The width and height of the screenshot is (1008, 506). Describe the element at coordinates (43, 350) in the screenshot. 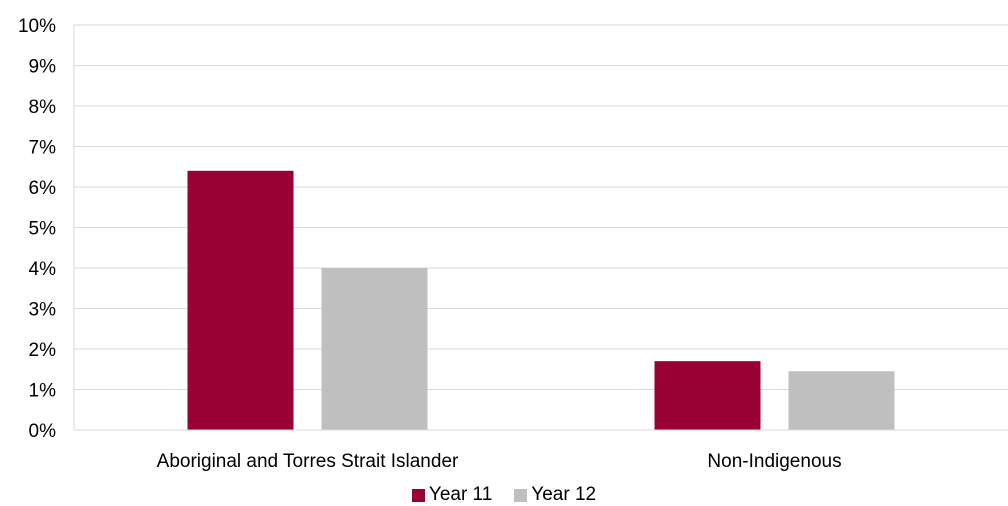

I see `y-tick-label: 2%` at that location.